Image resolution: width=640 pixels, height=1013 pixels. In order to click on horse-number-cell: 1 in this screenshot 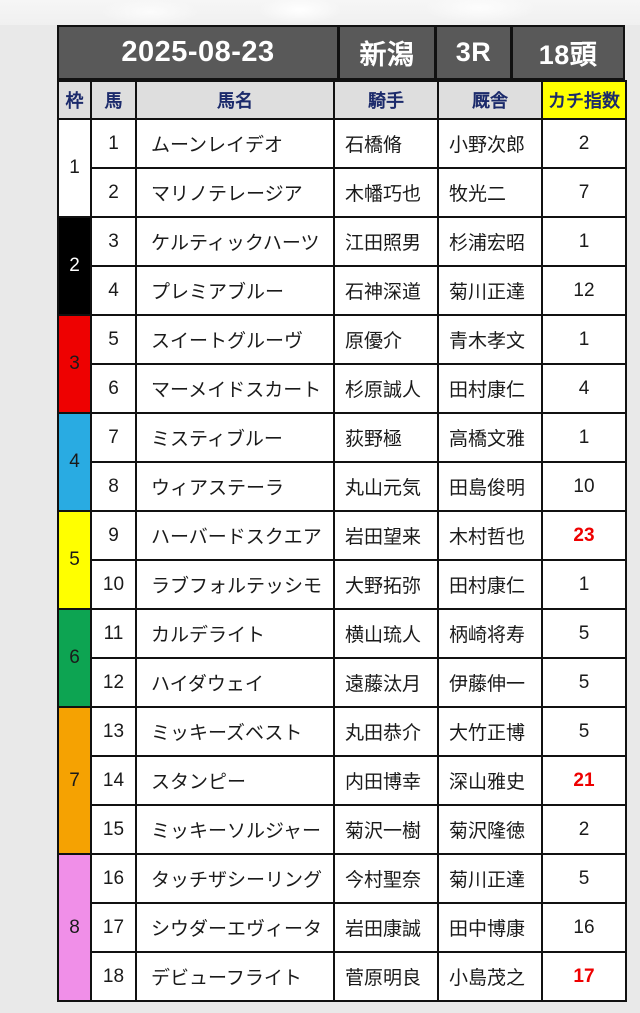, I will do `click(113, 143)`.